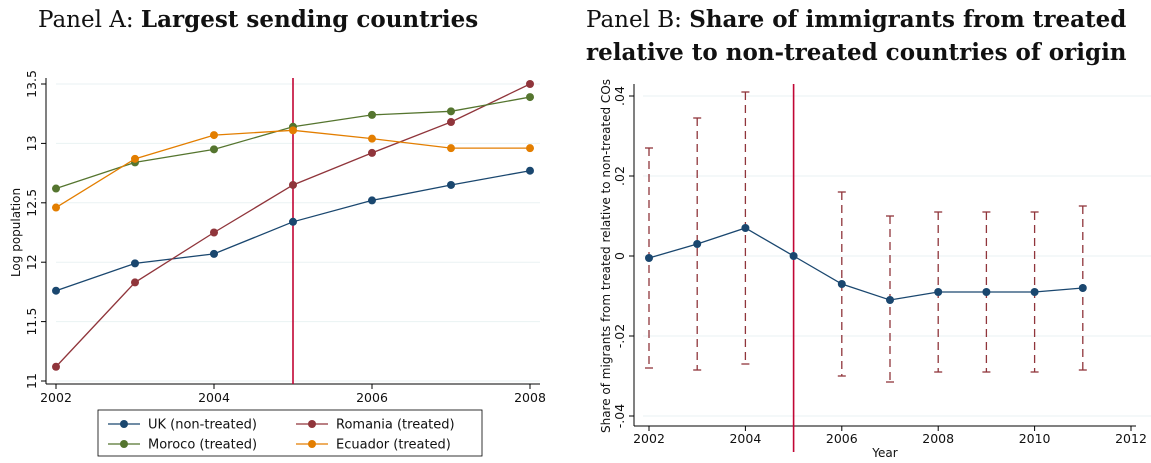 The width and height of the screenshot is (1151, 463). Describe the element at coordinates (649, 438) in the screenshot. I see `panel-b-x-tick-label: 2002` at that location.